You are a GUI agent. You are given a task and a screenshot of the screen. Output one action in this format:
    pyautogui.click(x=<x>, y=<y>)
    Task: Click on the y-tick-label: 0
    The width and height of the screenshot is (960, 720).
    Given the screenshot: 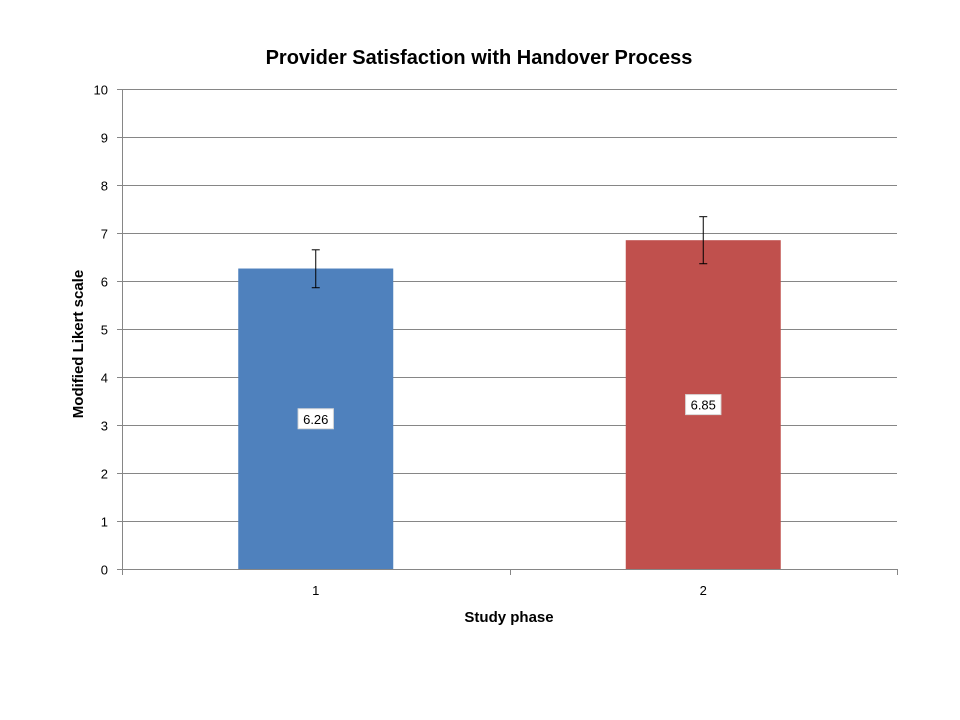 What is the action you would take?
    pyautogui.click(x=104, y=570)
    